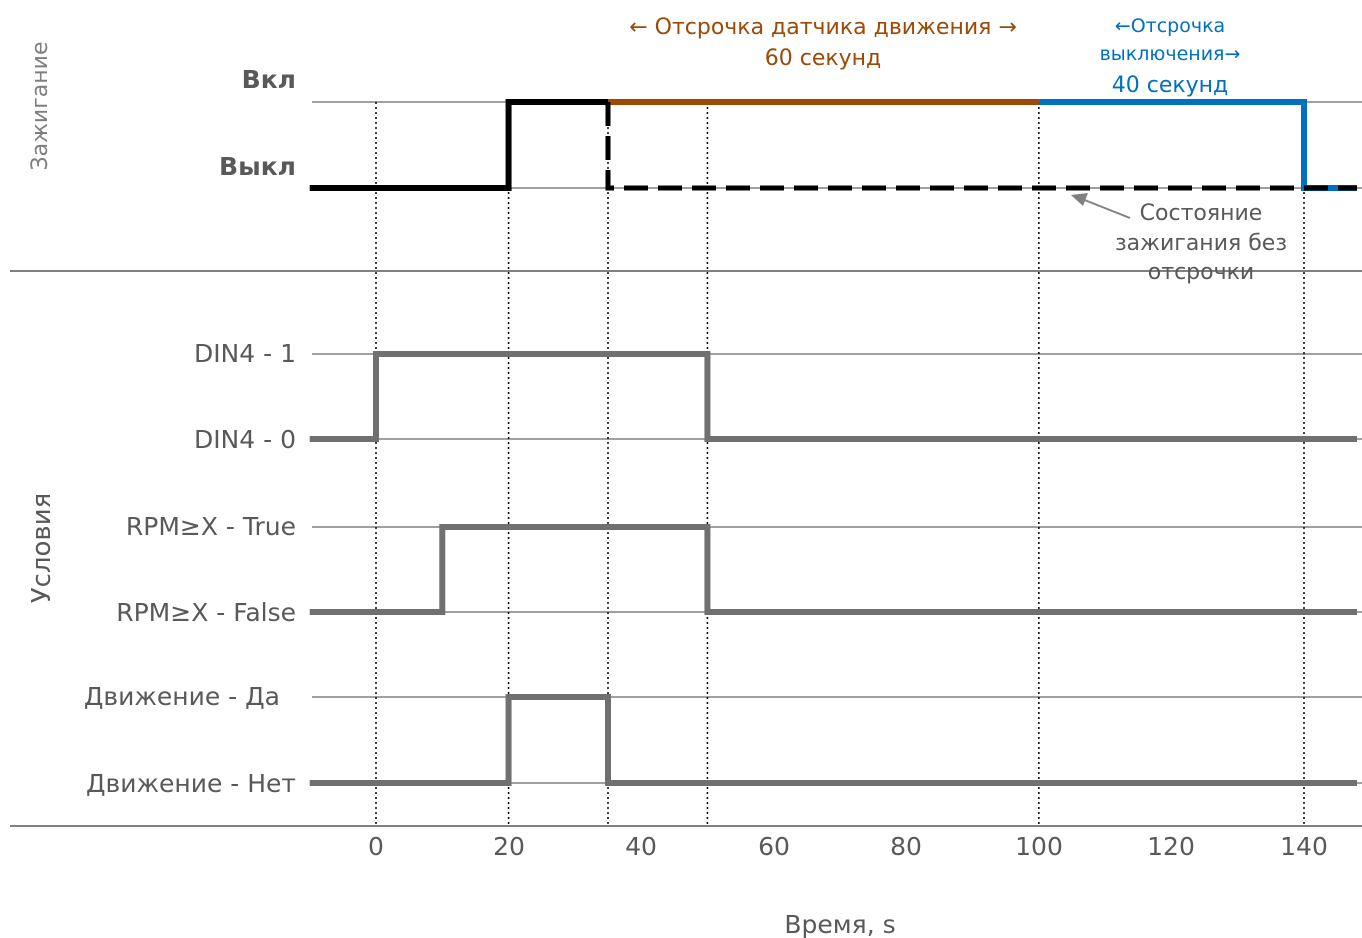  Describe the element at coordinates (1171, 846) in the screenshot. I see `x-tick-120: 120` at that location.